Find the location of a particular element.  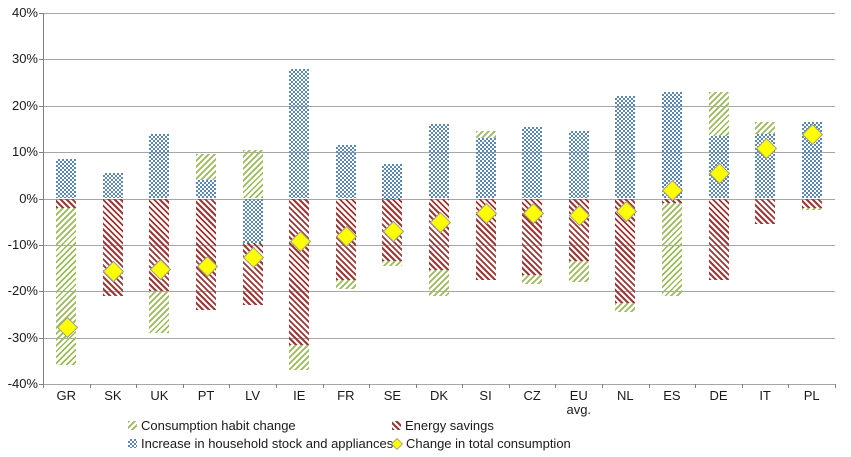

bar-segment-ie-stock is located at coordinates (299, 133).